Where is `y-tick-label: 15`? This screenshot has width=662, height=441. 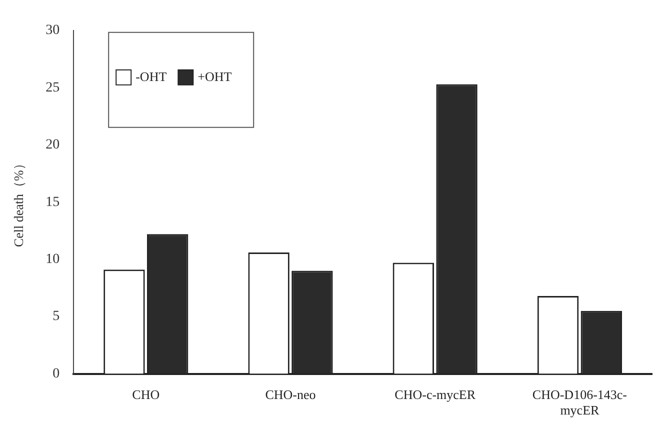
y-tick-label: 15 is located at coordinates (53, 202).